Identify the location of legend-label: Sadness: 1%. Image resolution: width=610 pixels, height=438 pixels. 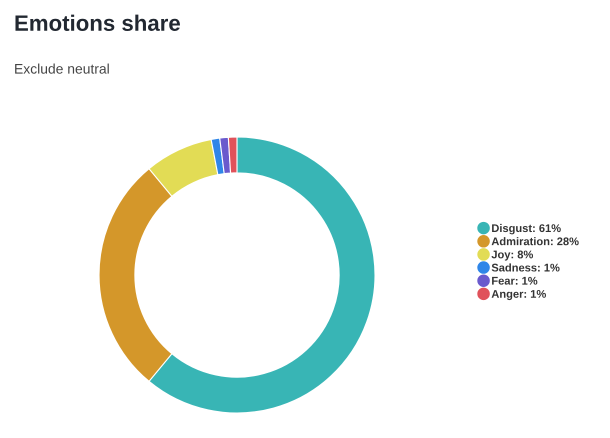
(526, 267).